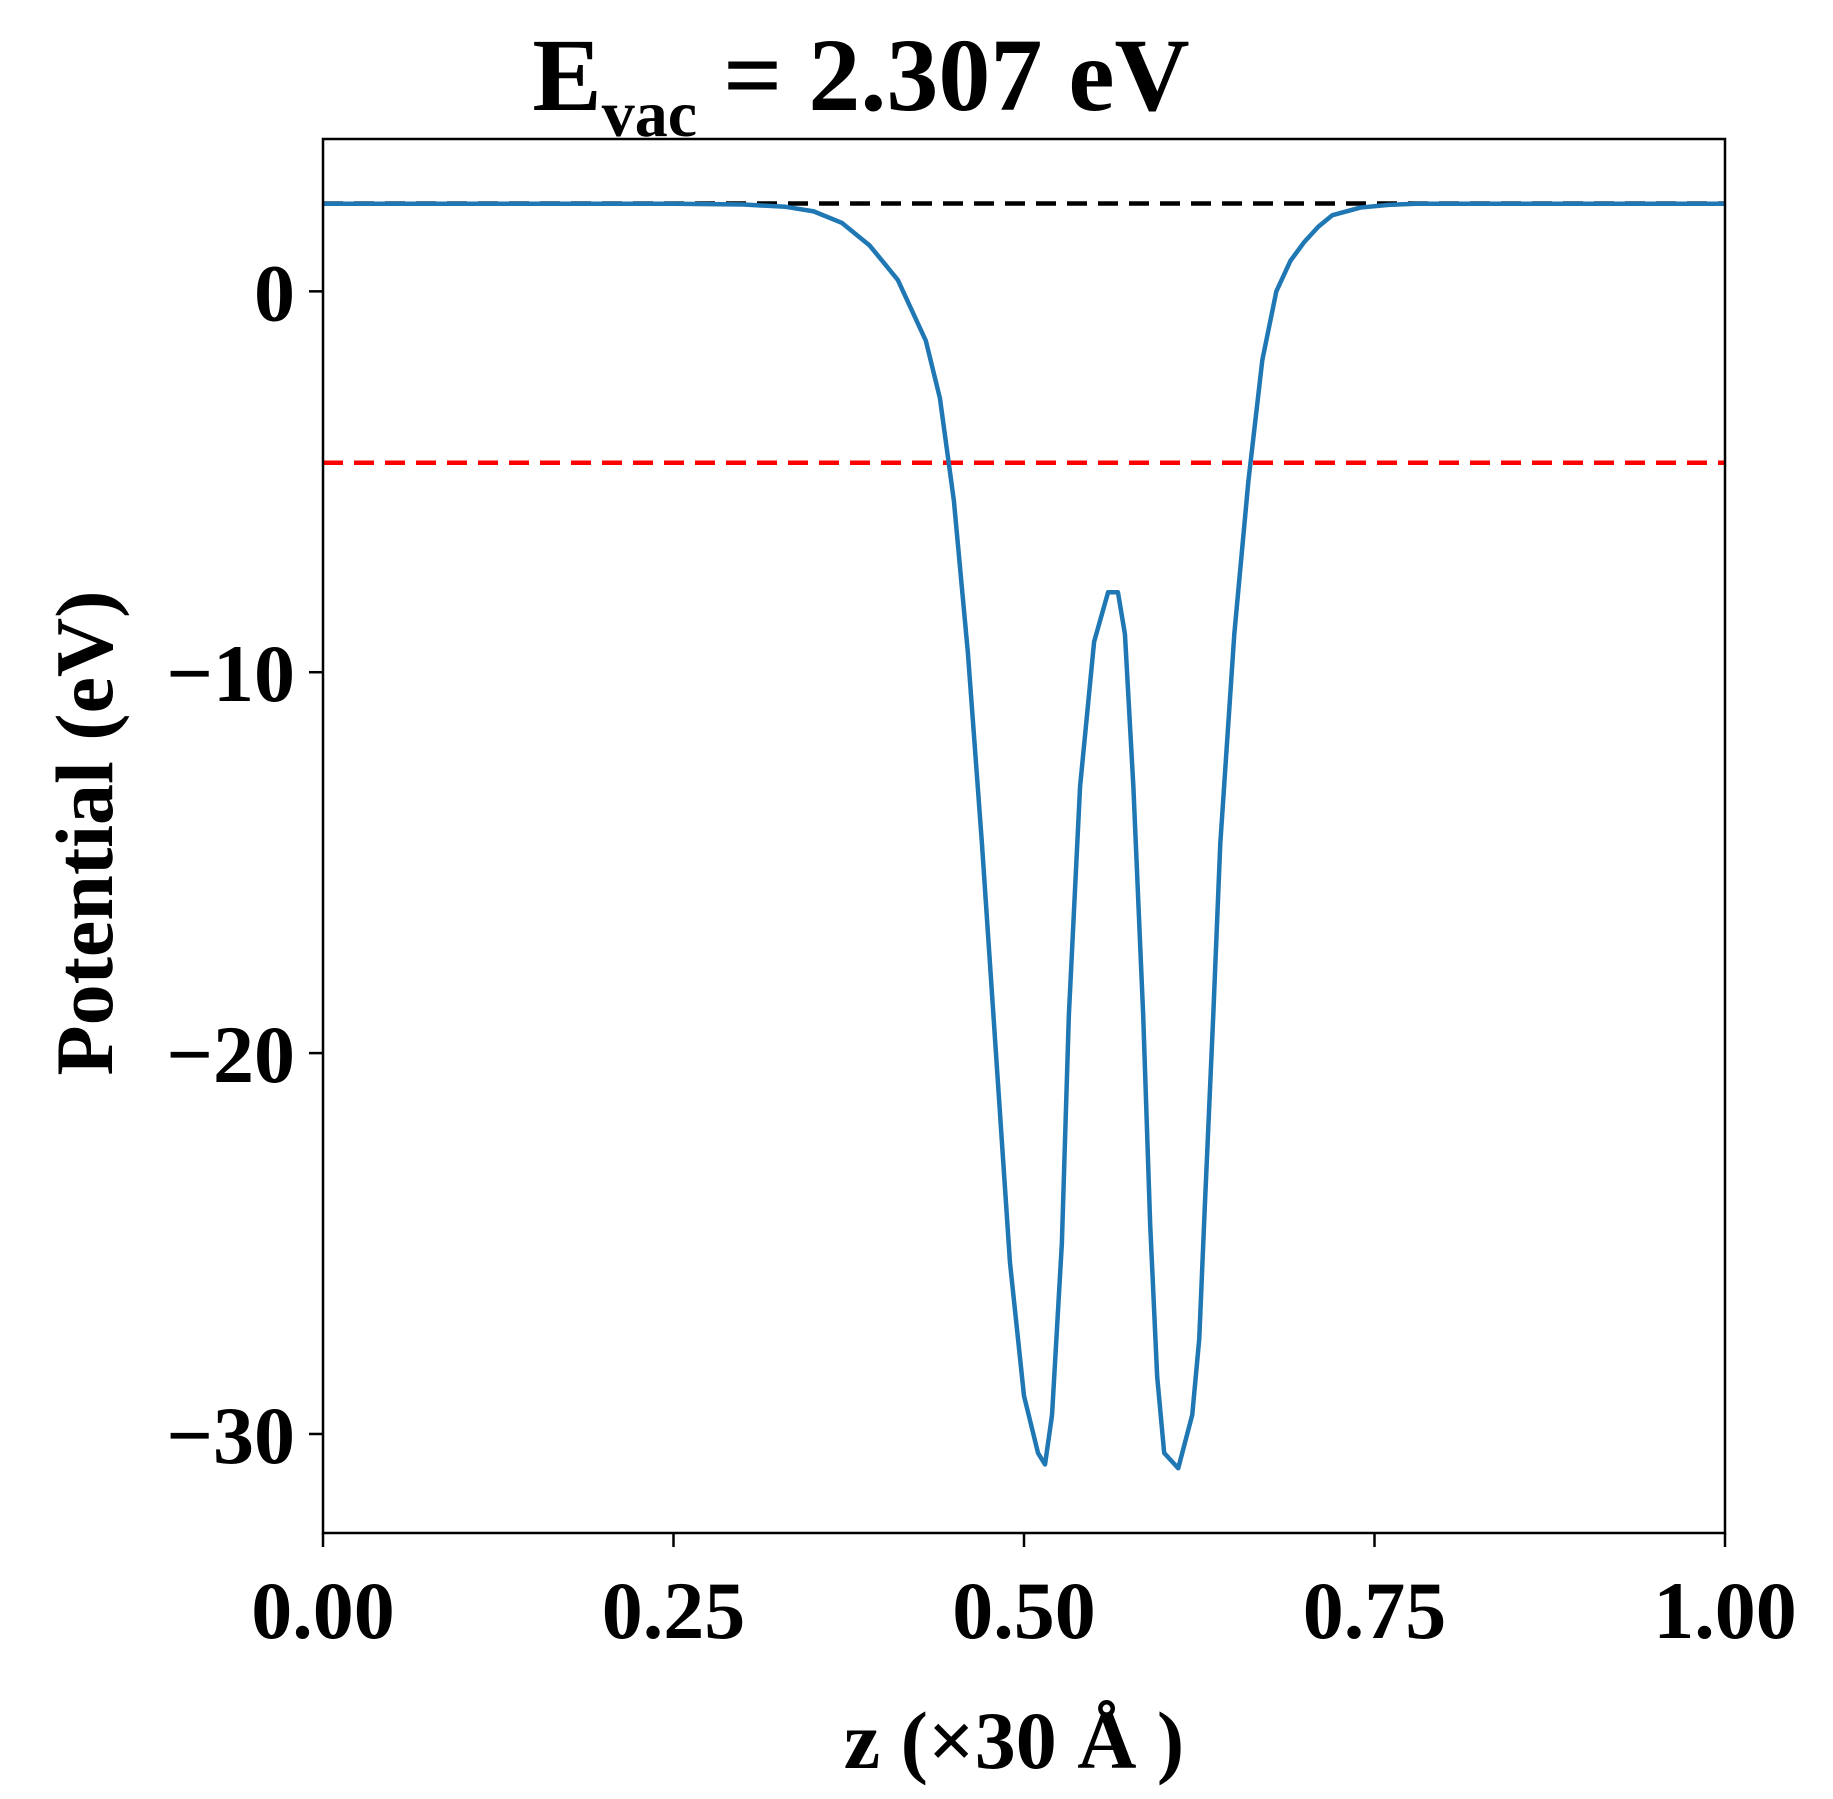 The width and height of the screenshot is (1833, 1799). I want to click on chart-title-main: E, so click(566, 75).